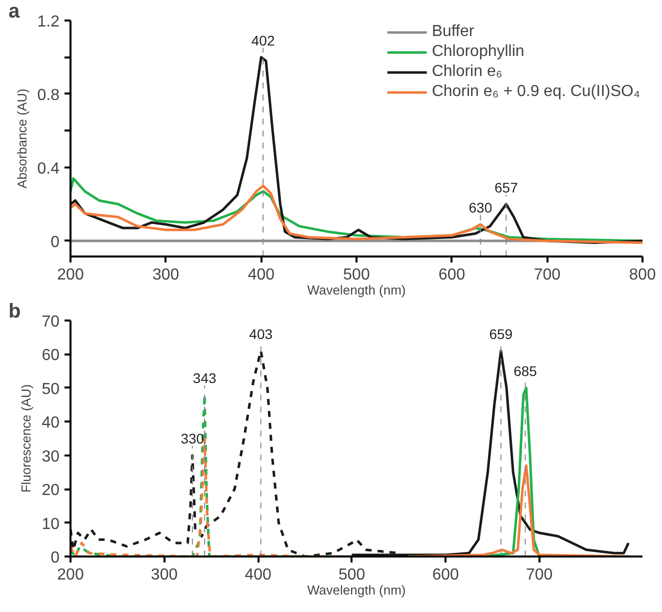  I want to click on legend-label: Buffer, so click(453, 32).